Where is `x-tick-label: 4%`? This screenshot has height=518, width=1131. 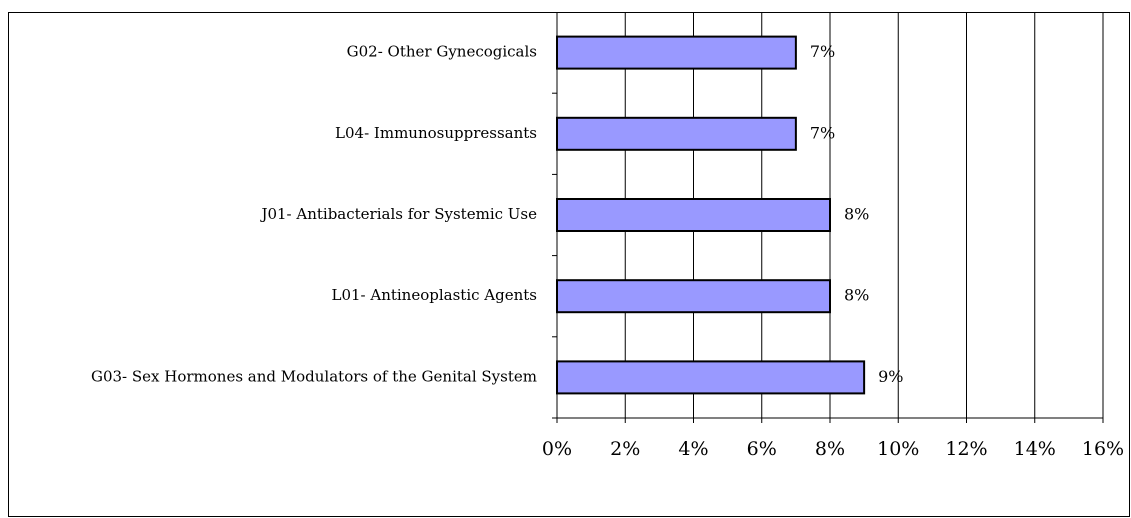 x-tick-label: 4% is located at coordinates (693, 449).